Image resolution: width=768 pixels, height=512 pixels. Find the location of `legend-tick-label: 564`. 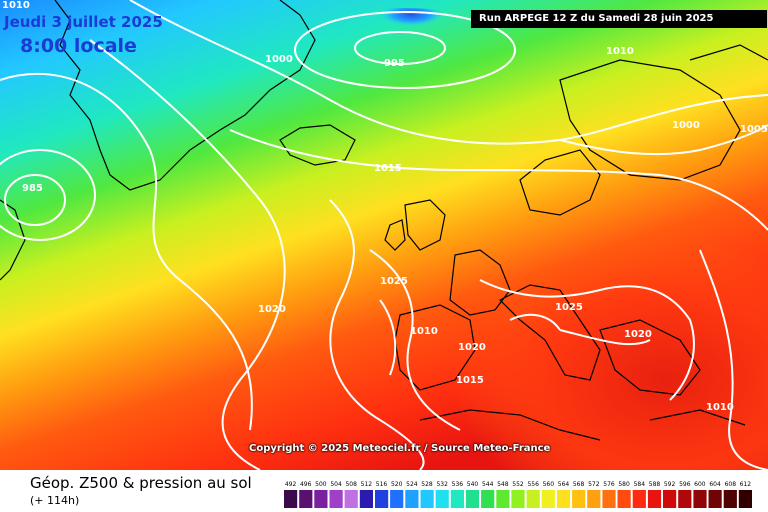

legend-tick-label: 564 is located at coordinates (564, 484).